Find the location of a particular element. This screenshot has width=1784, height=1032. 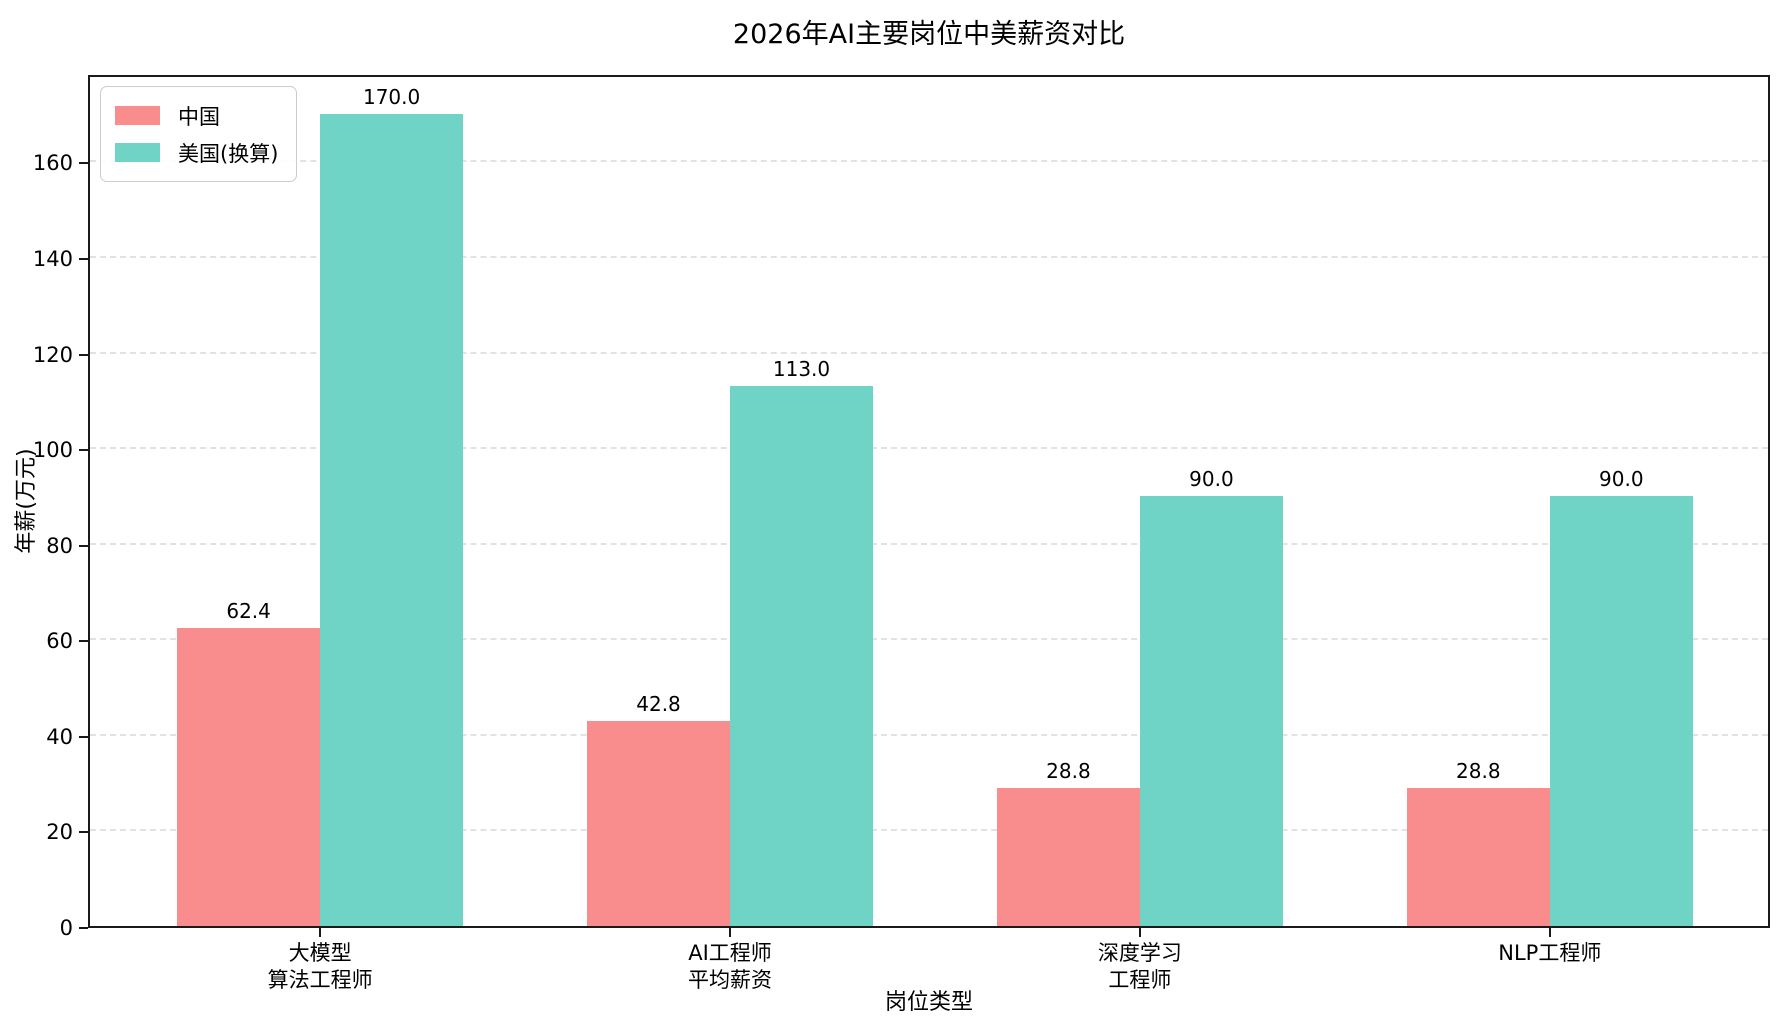

y-tick-label-100: 100 is located at coordinates (52, 450).